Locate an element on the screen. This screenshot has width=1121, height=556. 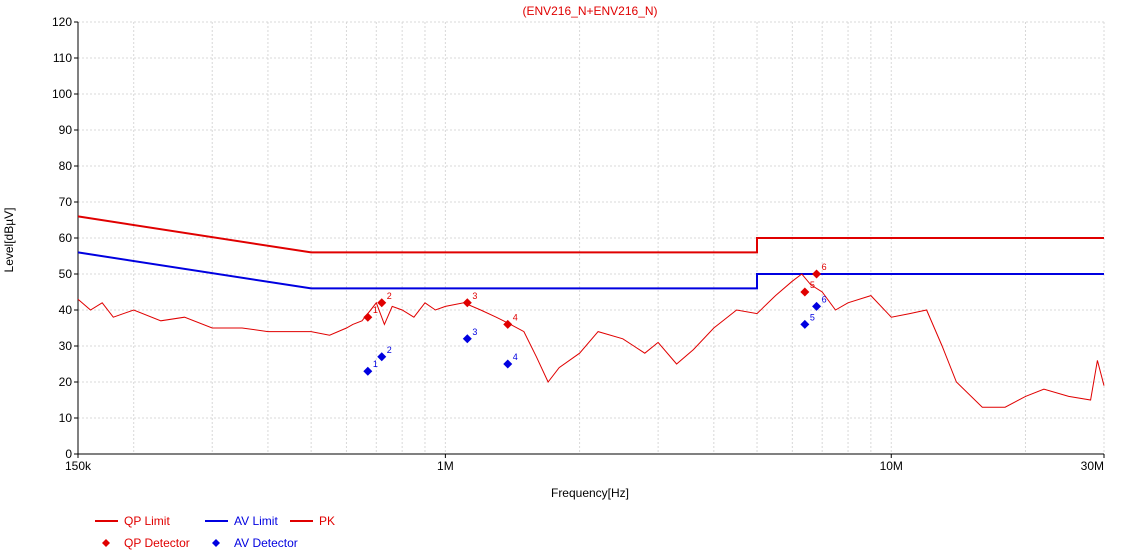
av-detector-label-2: 2 is located at coordinates (389, 350).